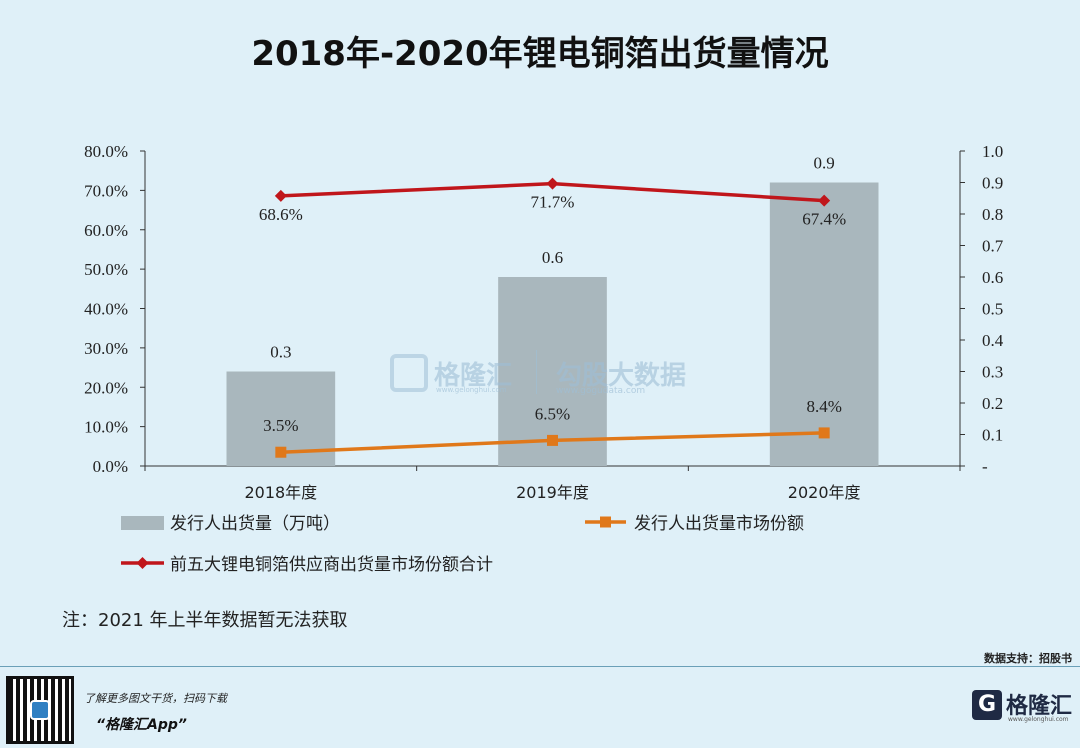 This screenshot has width=1080, height=748. I want to click on watermark-divider, so click(536, 372).